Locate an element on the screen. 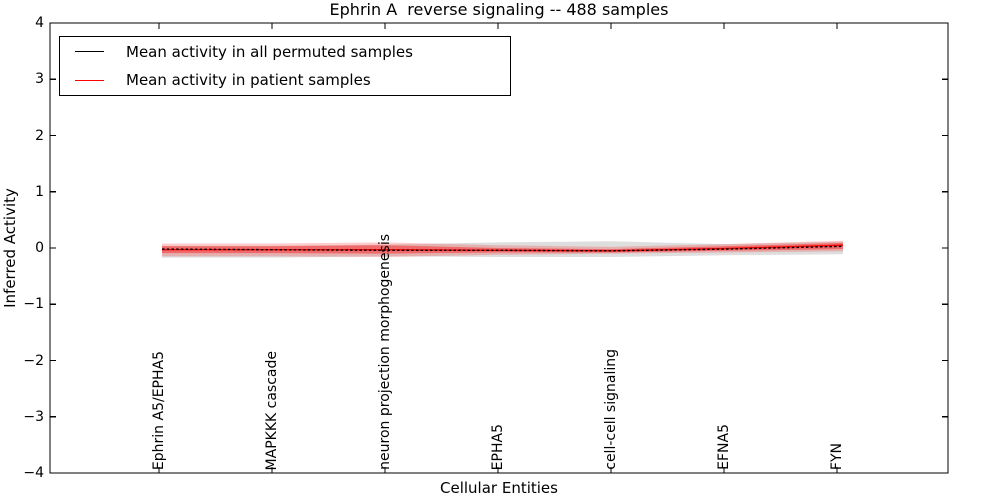 This screenshot has width=1000, height=500. legend-line-sample-permuted is located at coordinates (89, 52).